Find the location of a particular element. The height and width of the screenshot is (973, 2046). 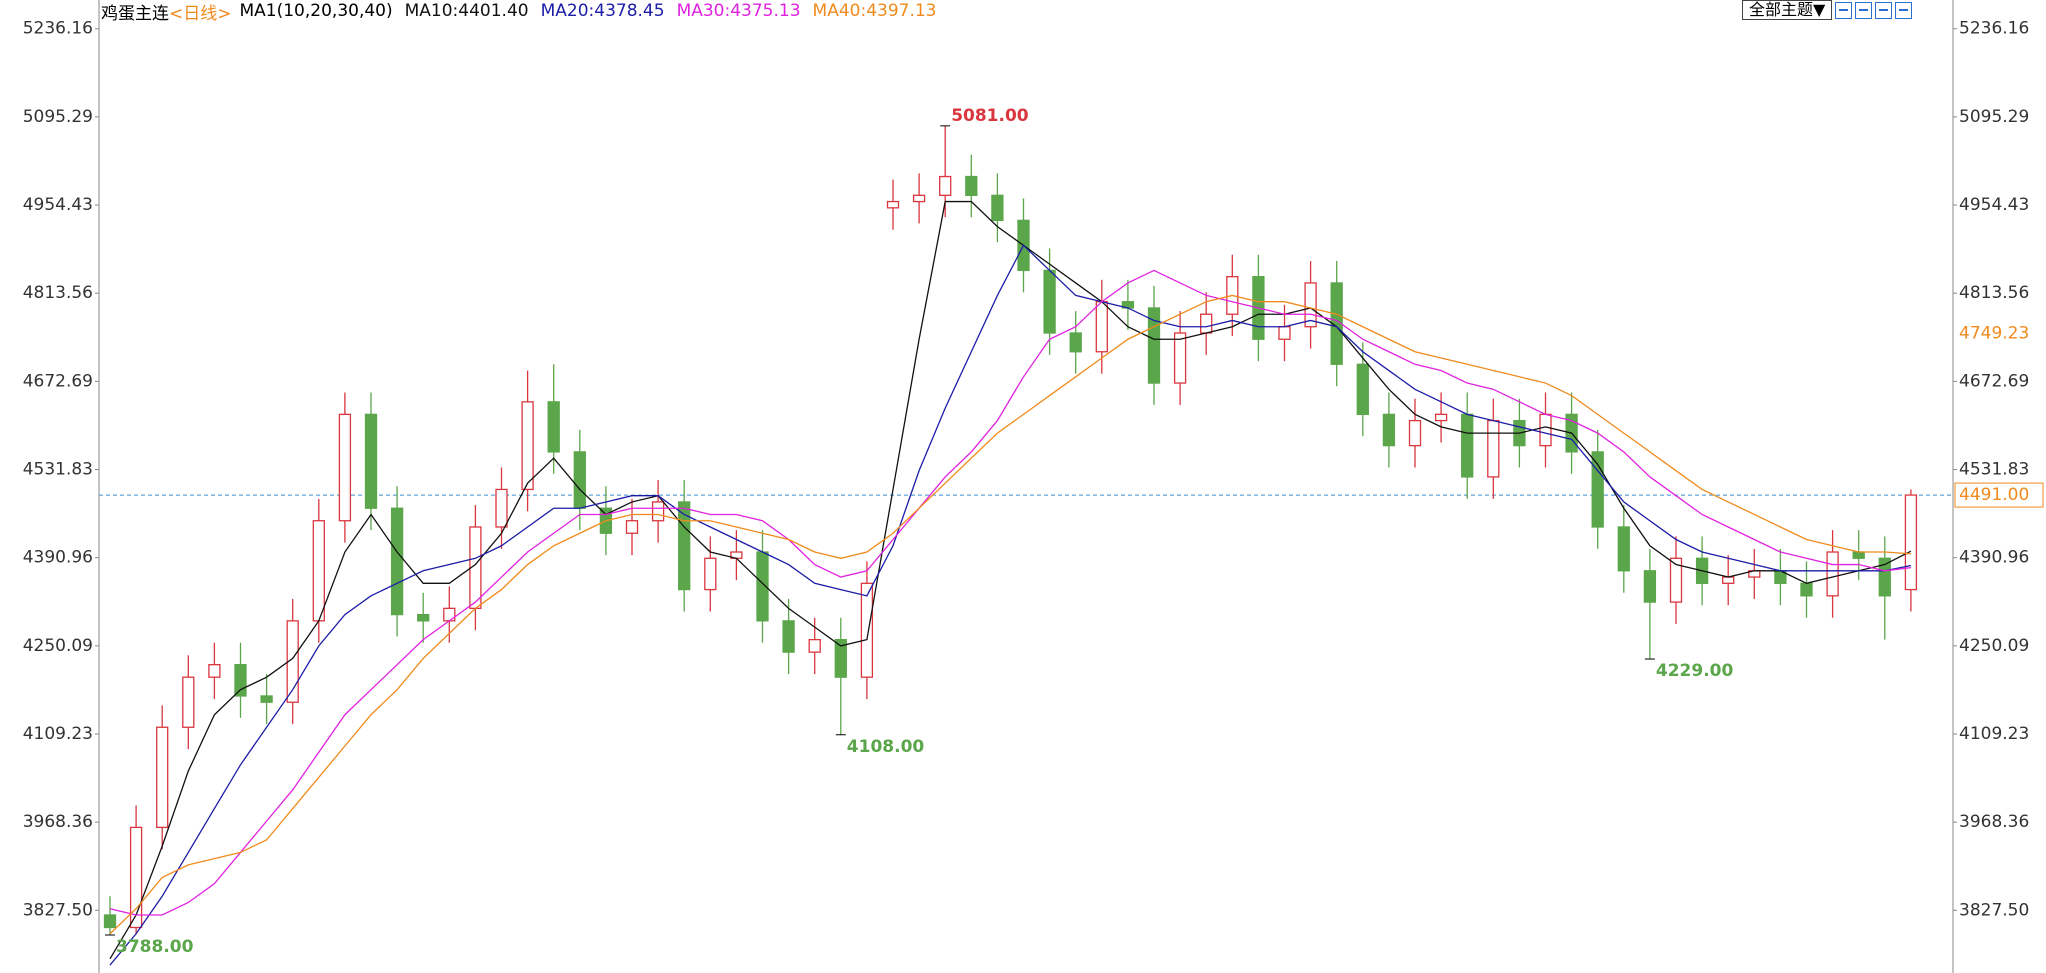

y-tick-label-right: 4531.83 is located at coordinates (1994, 470).